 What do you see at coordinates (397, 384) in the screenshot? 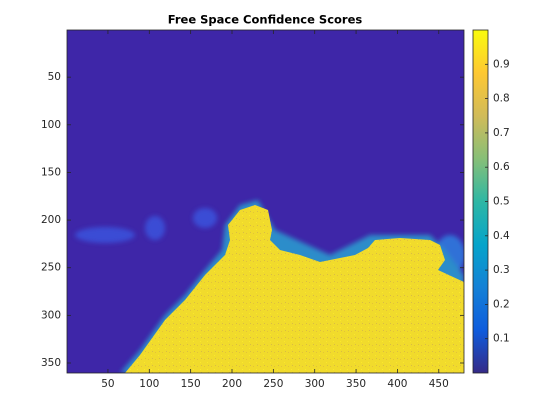
I see `x-tick-label: 400` at bounding box center [397, 384].